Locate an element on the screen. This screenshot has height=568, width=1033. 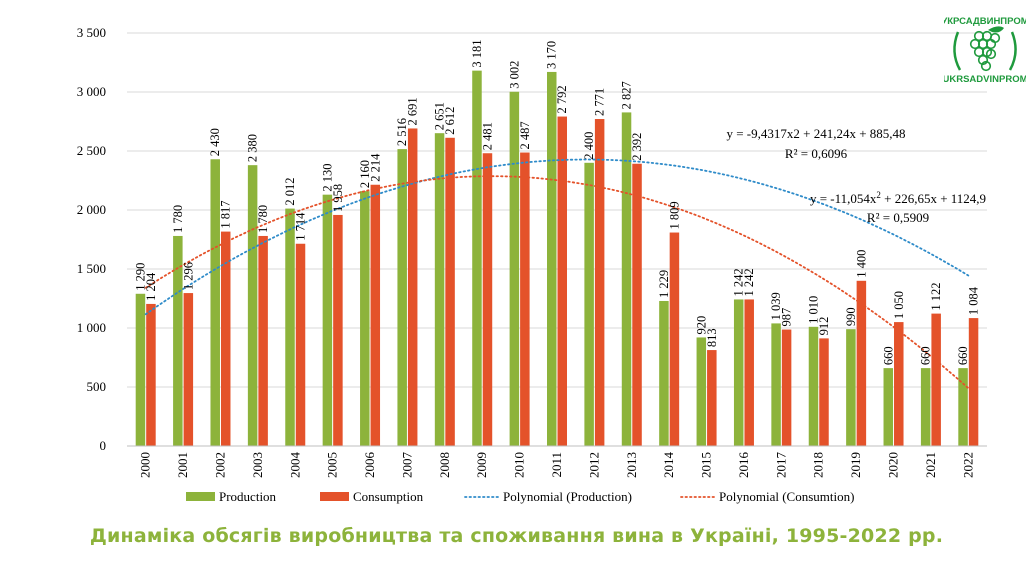
production-data-label: 2 651 is located at coordinates (440, 116).